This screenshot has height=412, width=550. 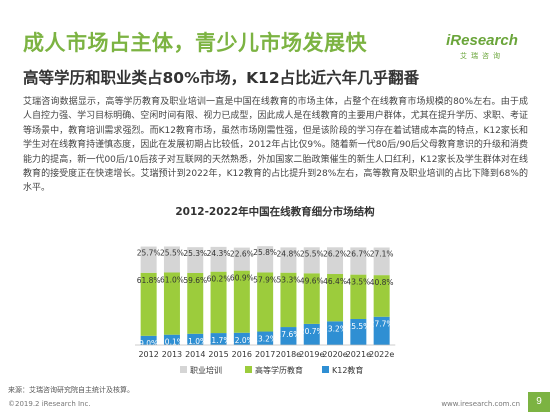 I want to click on data-label: 25.3%, so click(x=195, y=253).